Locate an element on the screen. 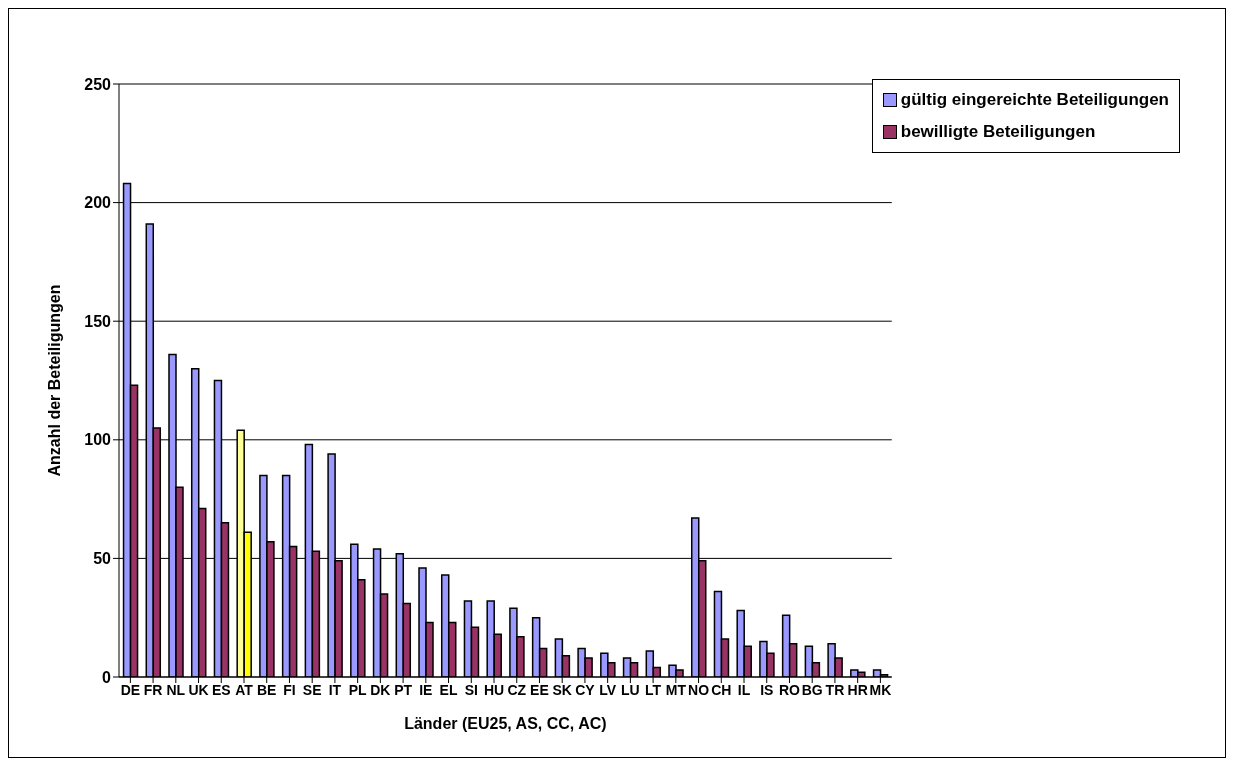  y-tick-label: 100 is located at coordinates (98, 440).